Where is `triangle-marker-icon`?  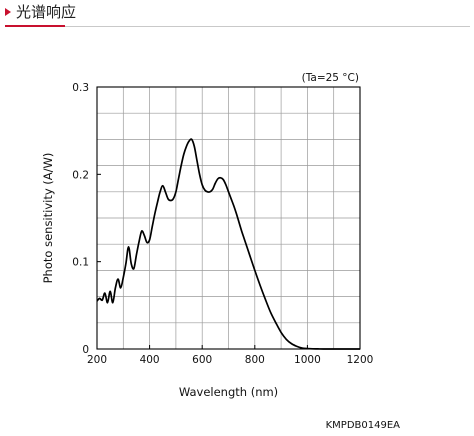 triangle-marker-icon is located at coordinates (8, 12).